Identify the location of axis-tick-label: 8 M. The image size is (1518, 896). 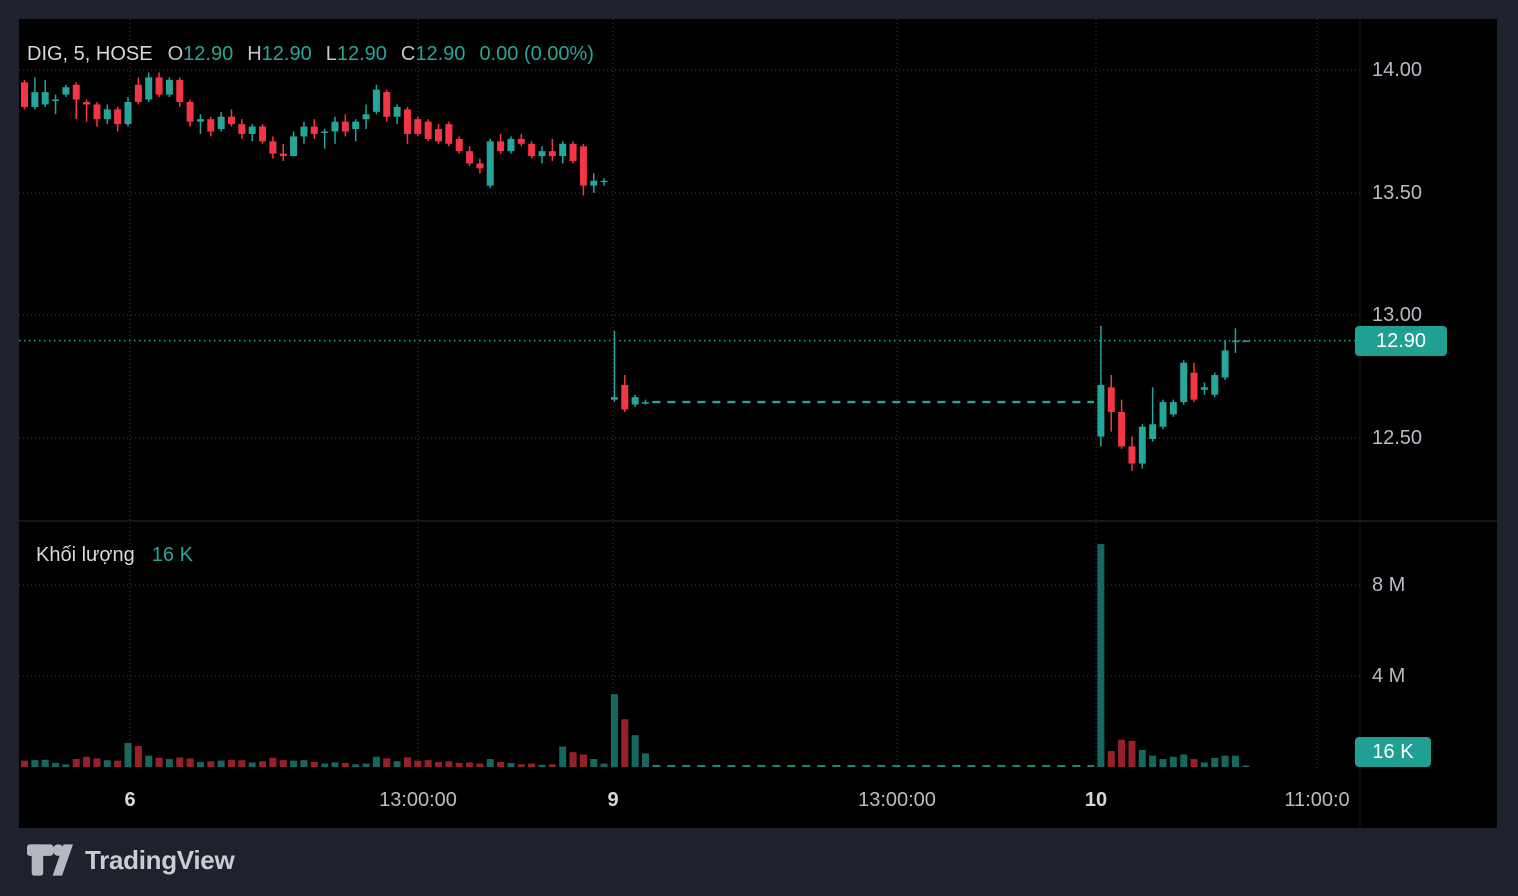
(1389, 585).